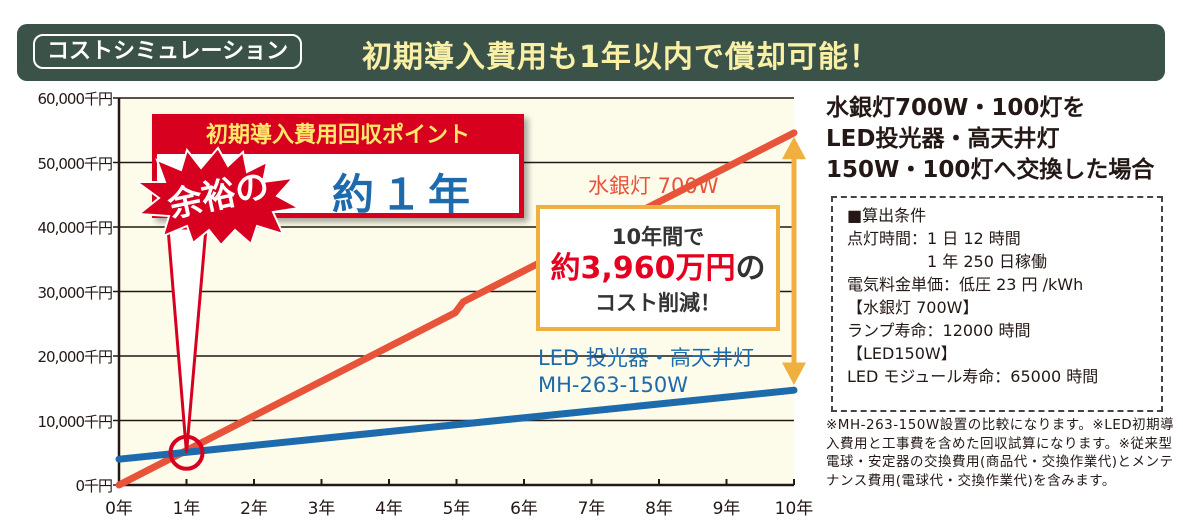 The image size is (1183, 531). What do you see at coordinates (621, 57) in the screenshot?
I see `page-title: 初期導入費用も1年以内で償却可能！` at bounding box center [621, 57].